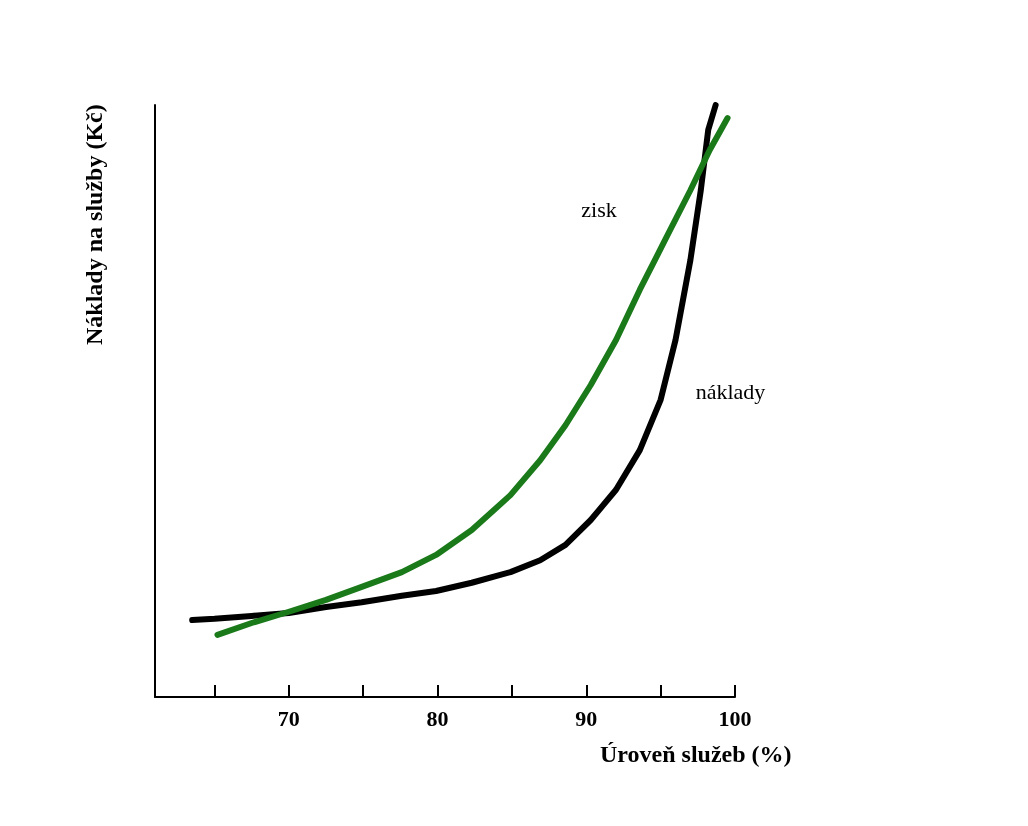  Describe the element at coordinates (586, 718) in the screenshot. I see `x-tick-label: 90` at that location.